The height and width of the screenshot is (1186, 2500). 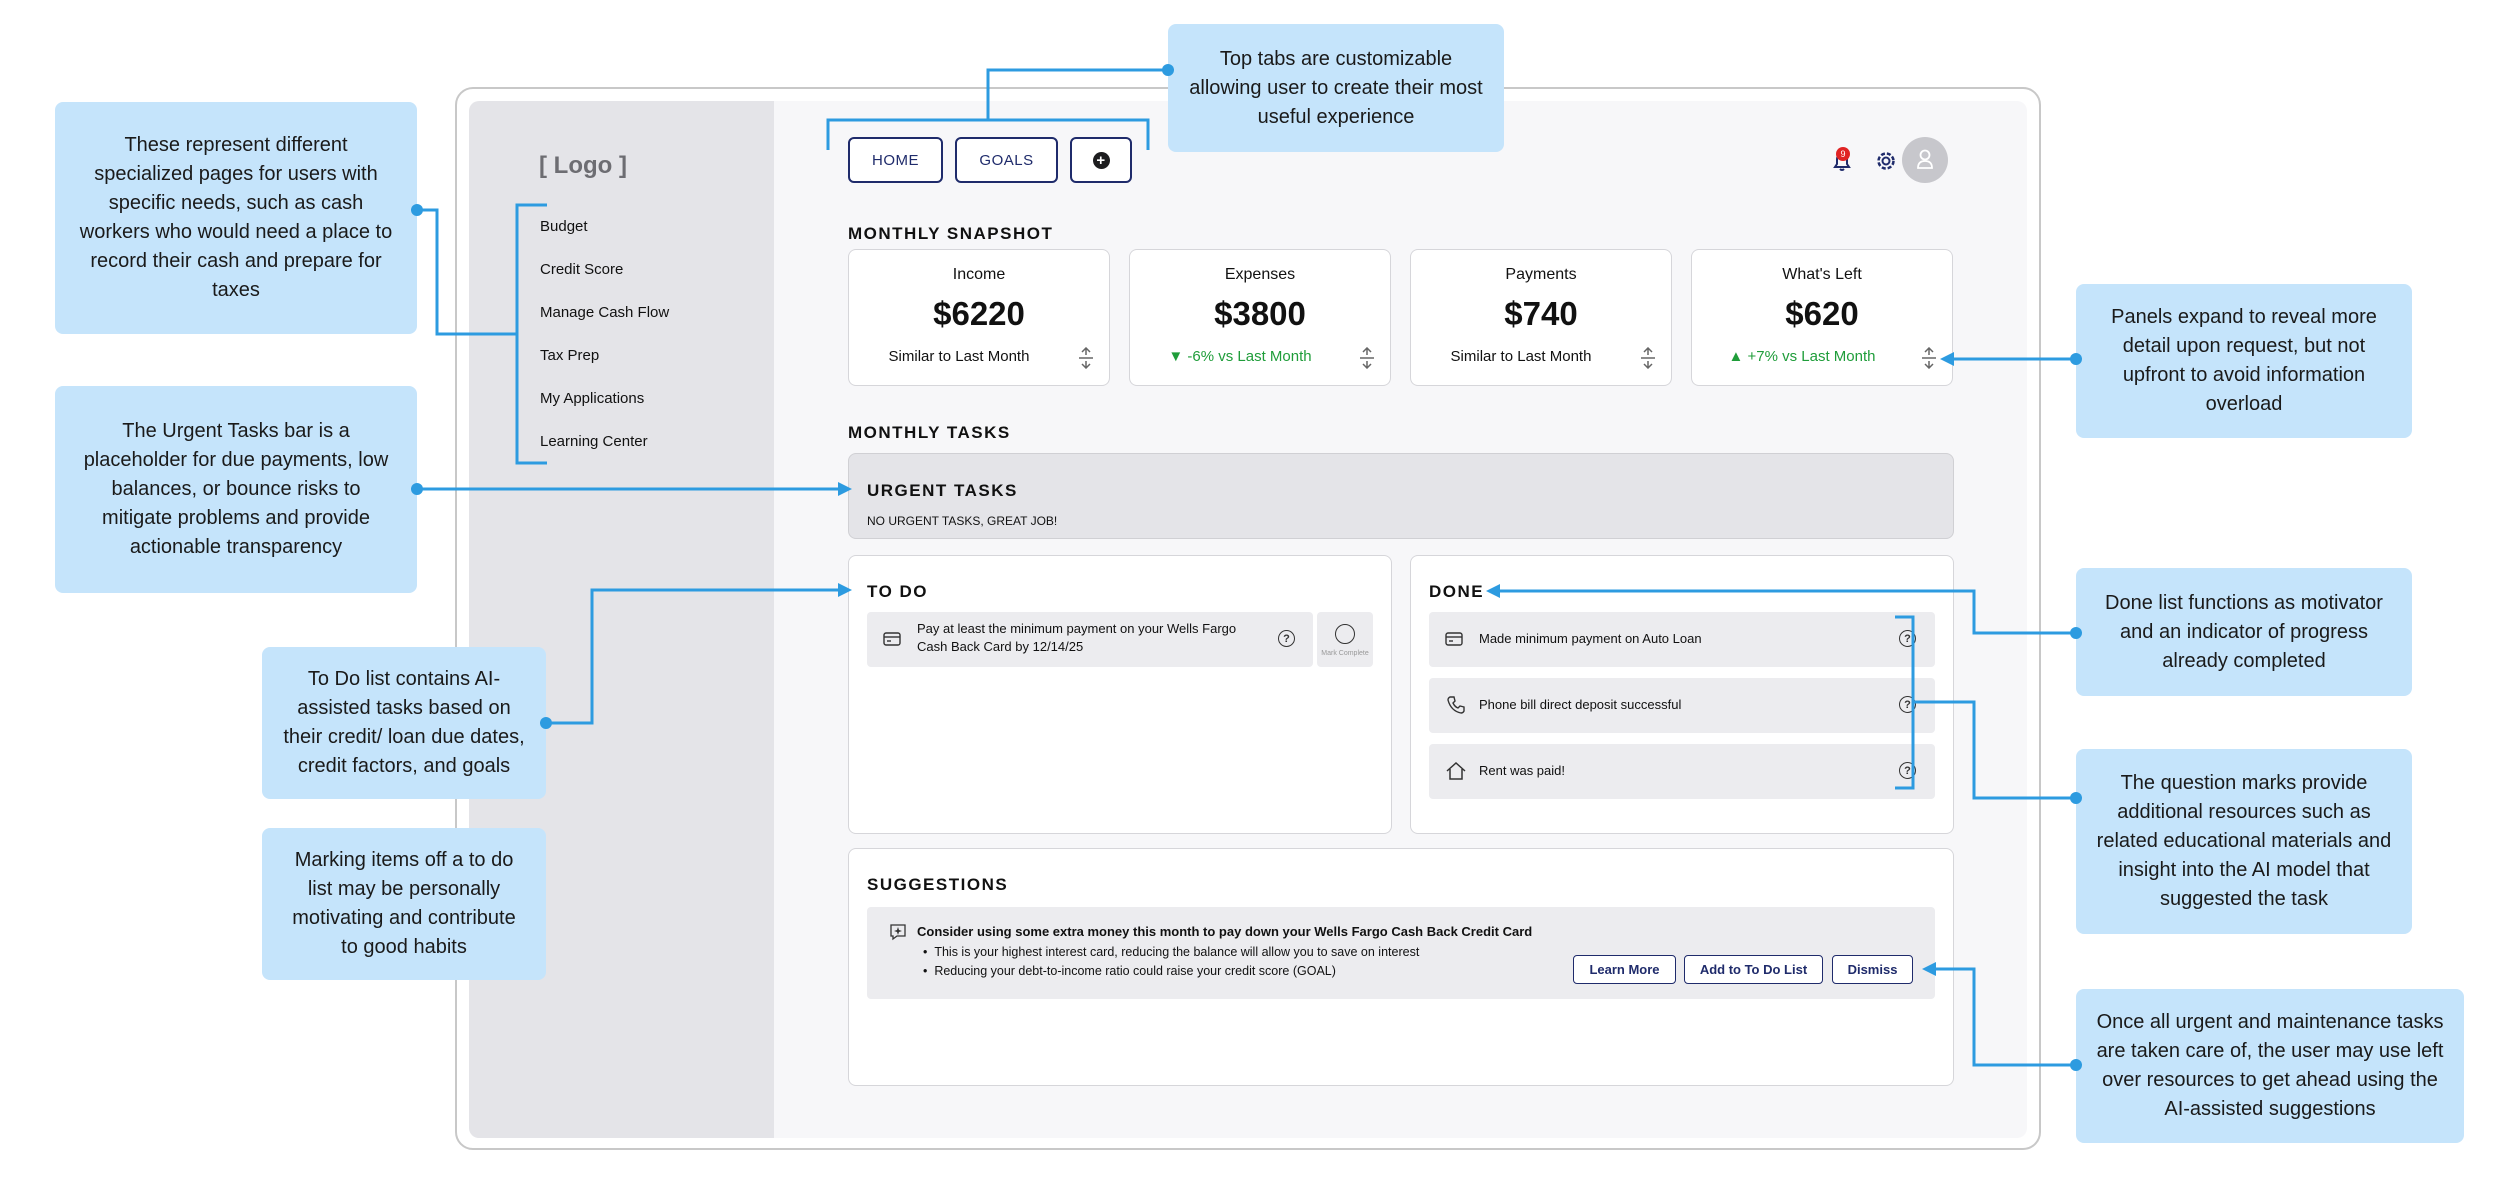 I want to click on card-value: $6220, so click(x=979, y=313).